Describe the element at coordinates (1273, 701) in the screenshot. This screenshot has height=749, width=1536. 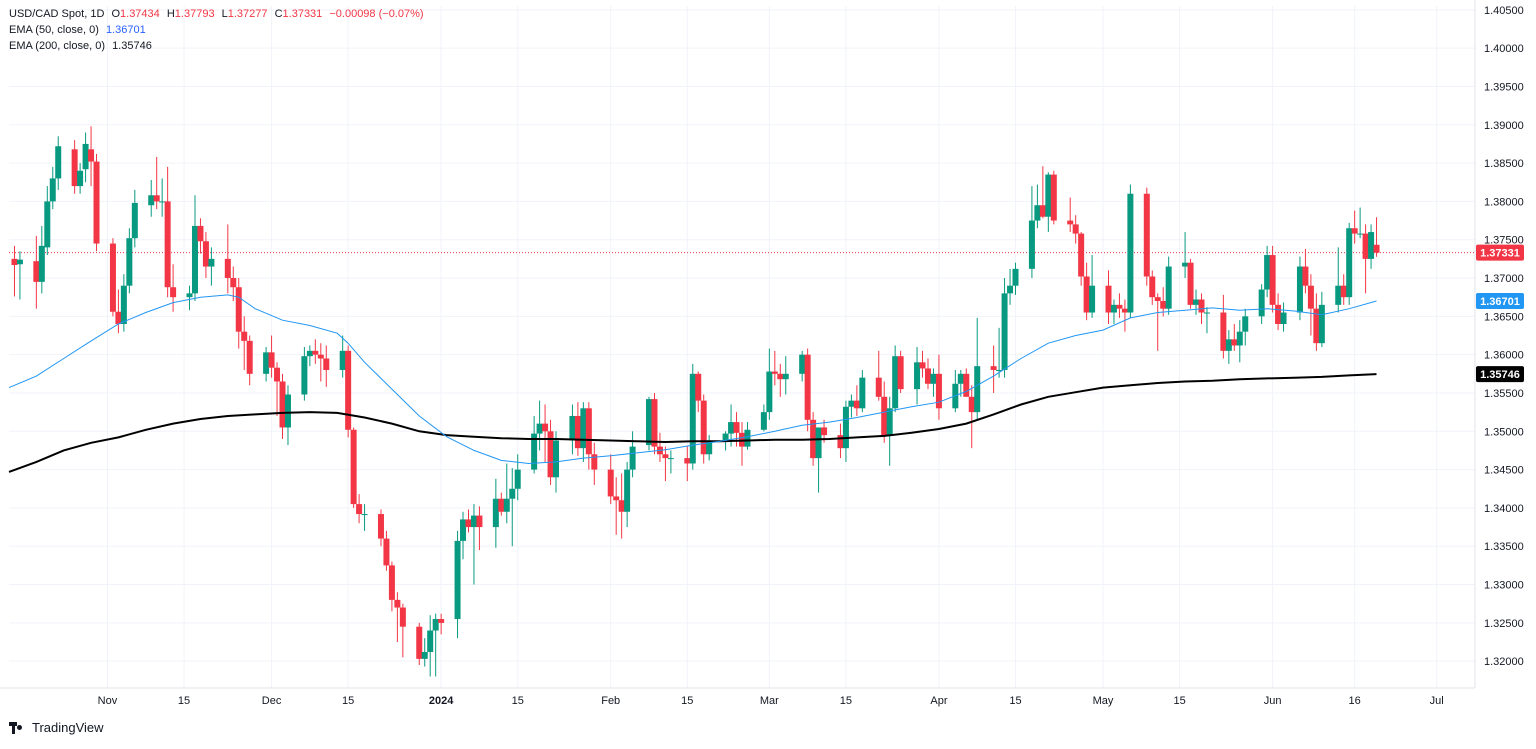
I see `x-tick-label: Jun` at that location.